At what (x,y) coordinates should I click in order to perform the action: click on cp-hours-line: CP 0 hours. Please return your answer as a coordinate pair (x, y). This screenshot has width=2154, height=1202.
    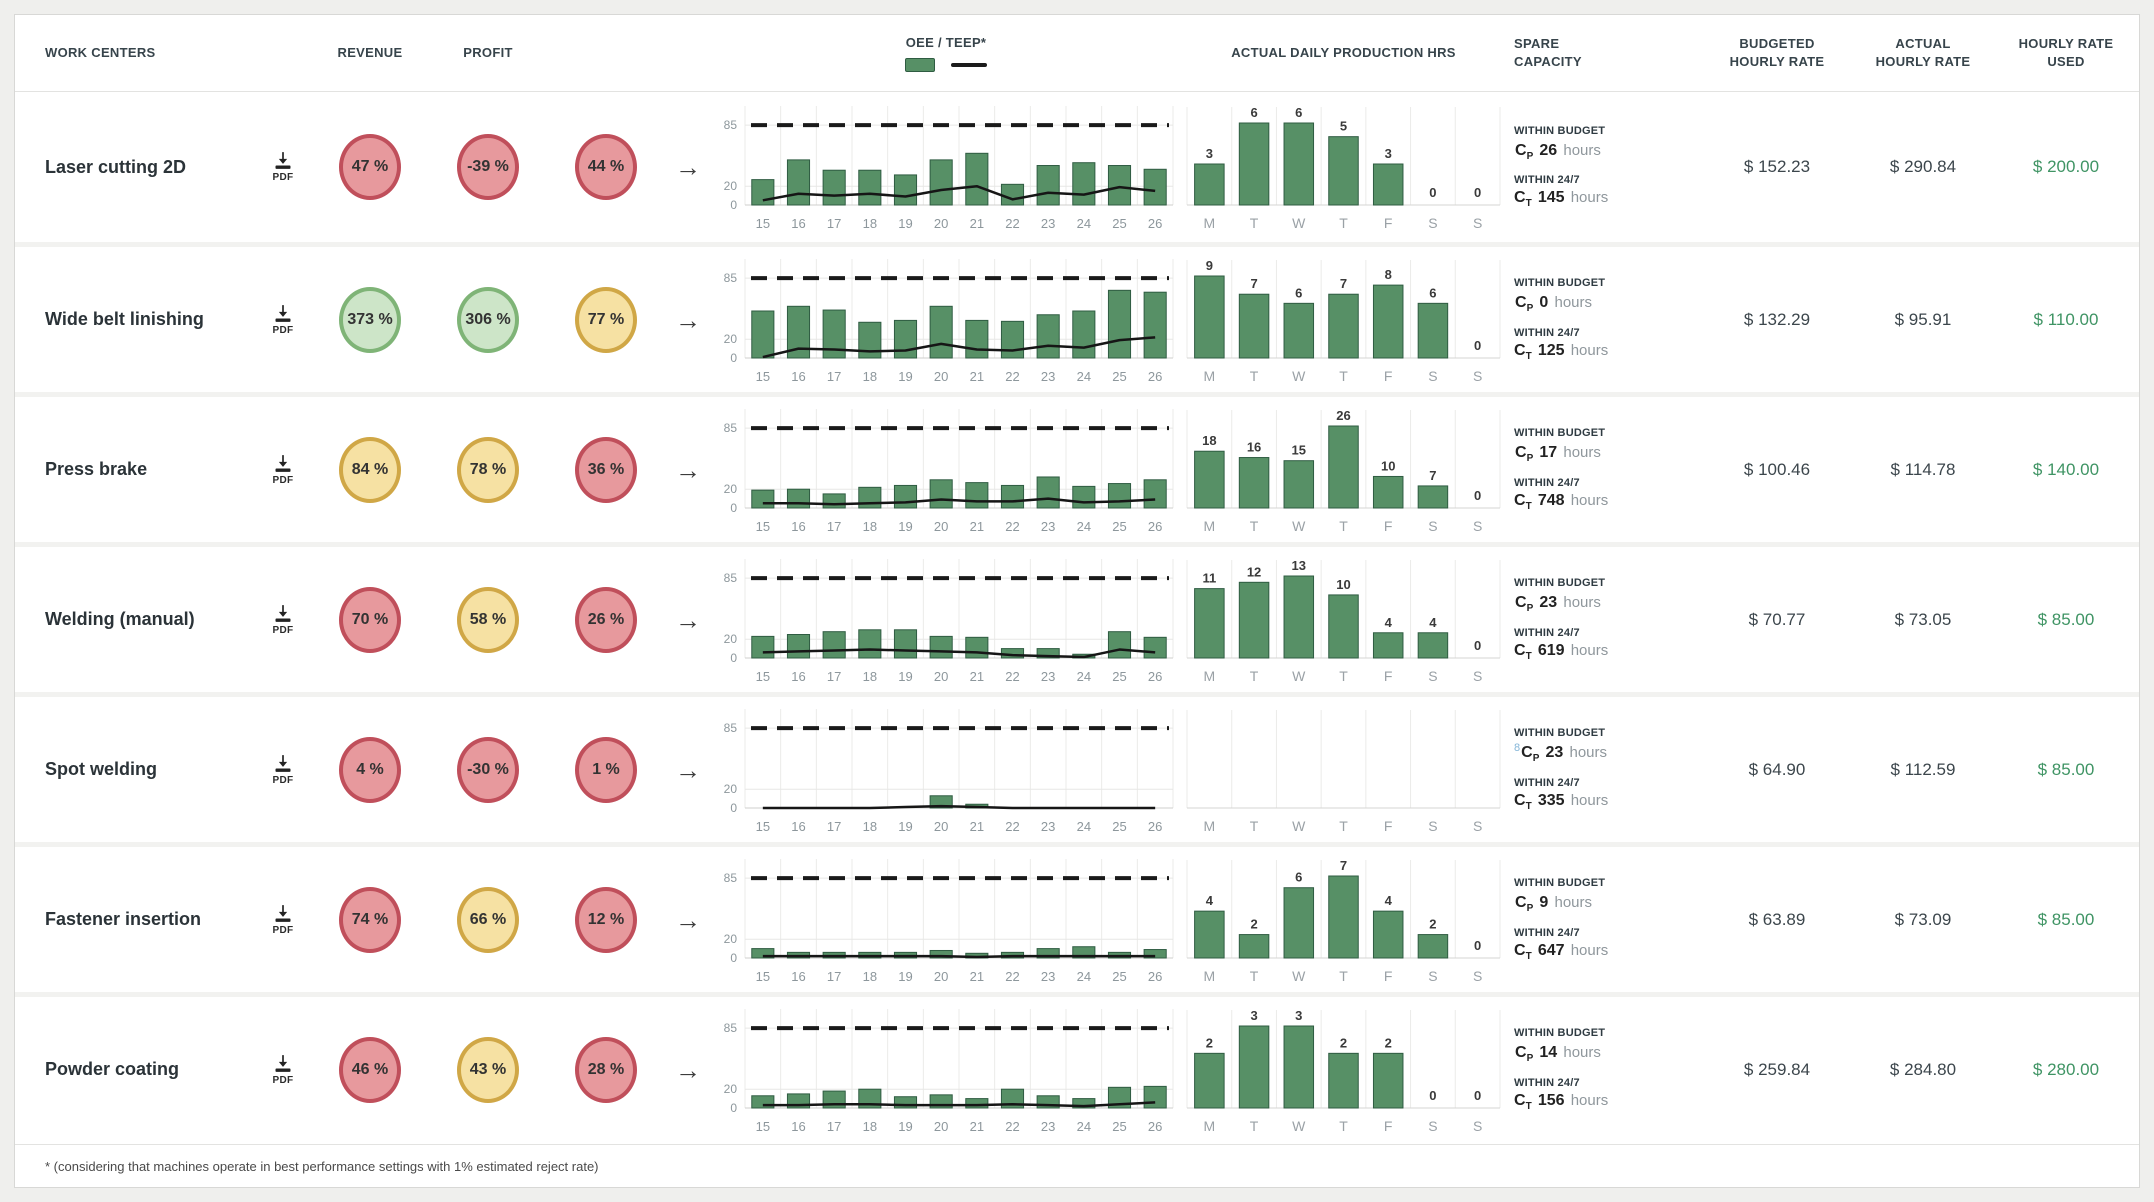
    Looking at the image, I should click on (1609, 303).